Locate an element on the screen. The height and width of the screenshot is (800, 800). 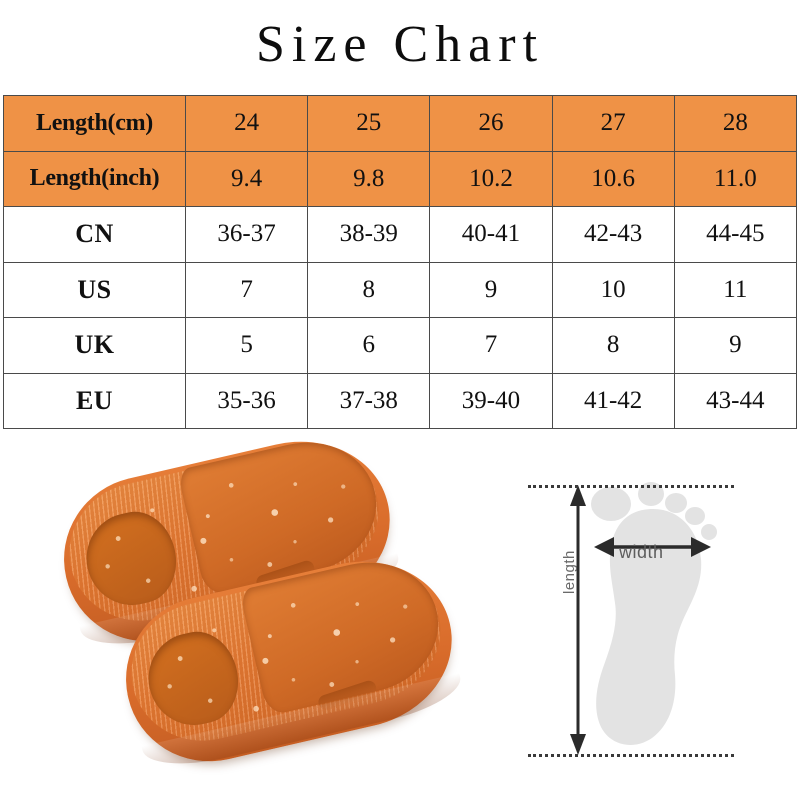
row-label-cn: CN is located at coordinates (94, 234).